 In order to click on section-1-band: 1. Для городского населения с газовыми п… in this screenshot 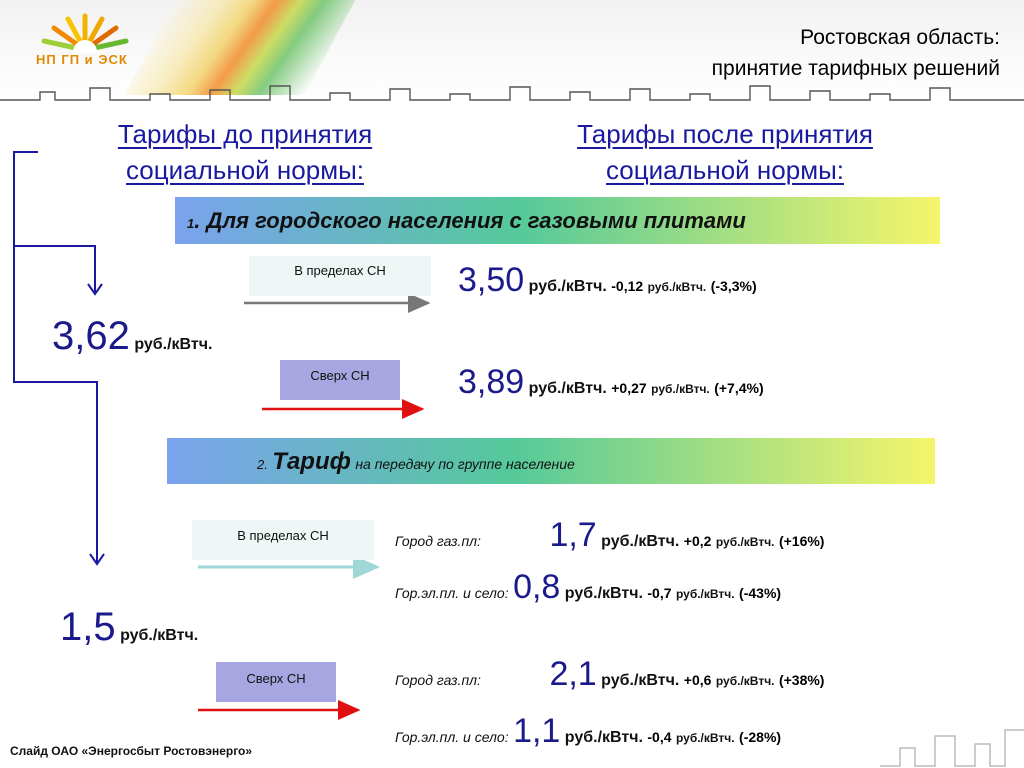, I will do `click(557, 220)`.